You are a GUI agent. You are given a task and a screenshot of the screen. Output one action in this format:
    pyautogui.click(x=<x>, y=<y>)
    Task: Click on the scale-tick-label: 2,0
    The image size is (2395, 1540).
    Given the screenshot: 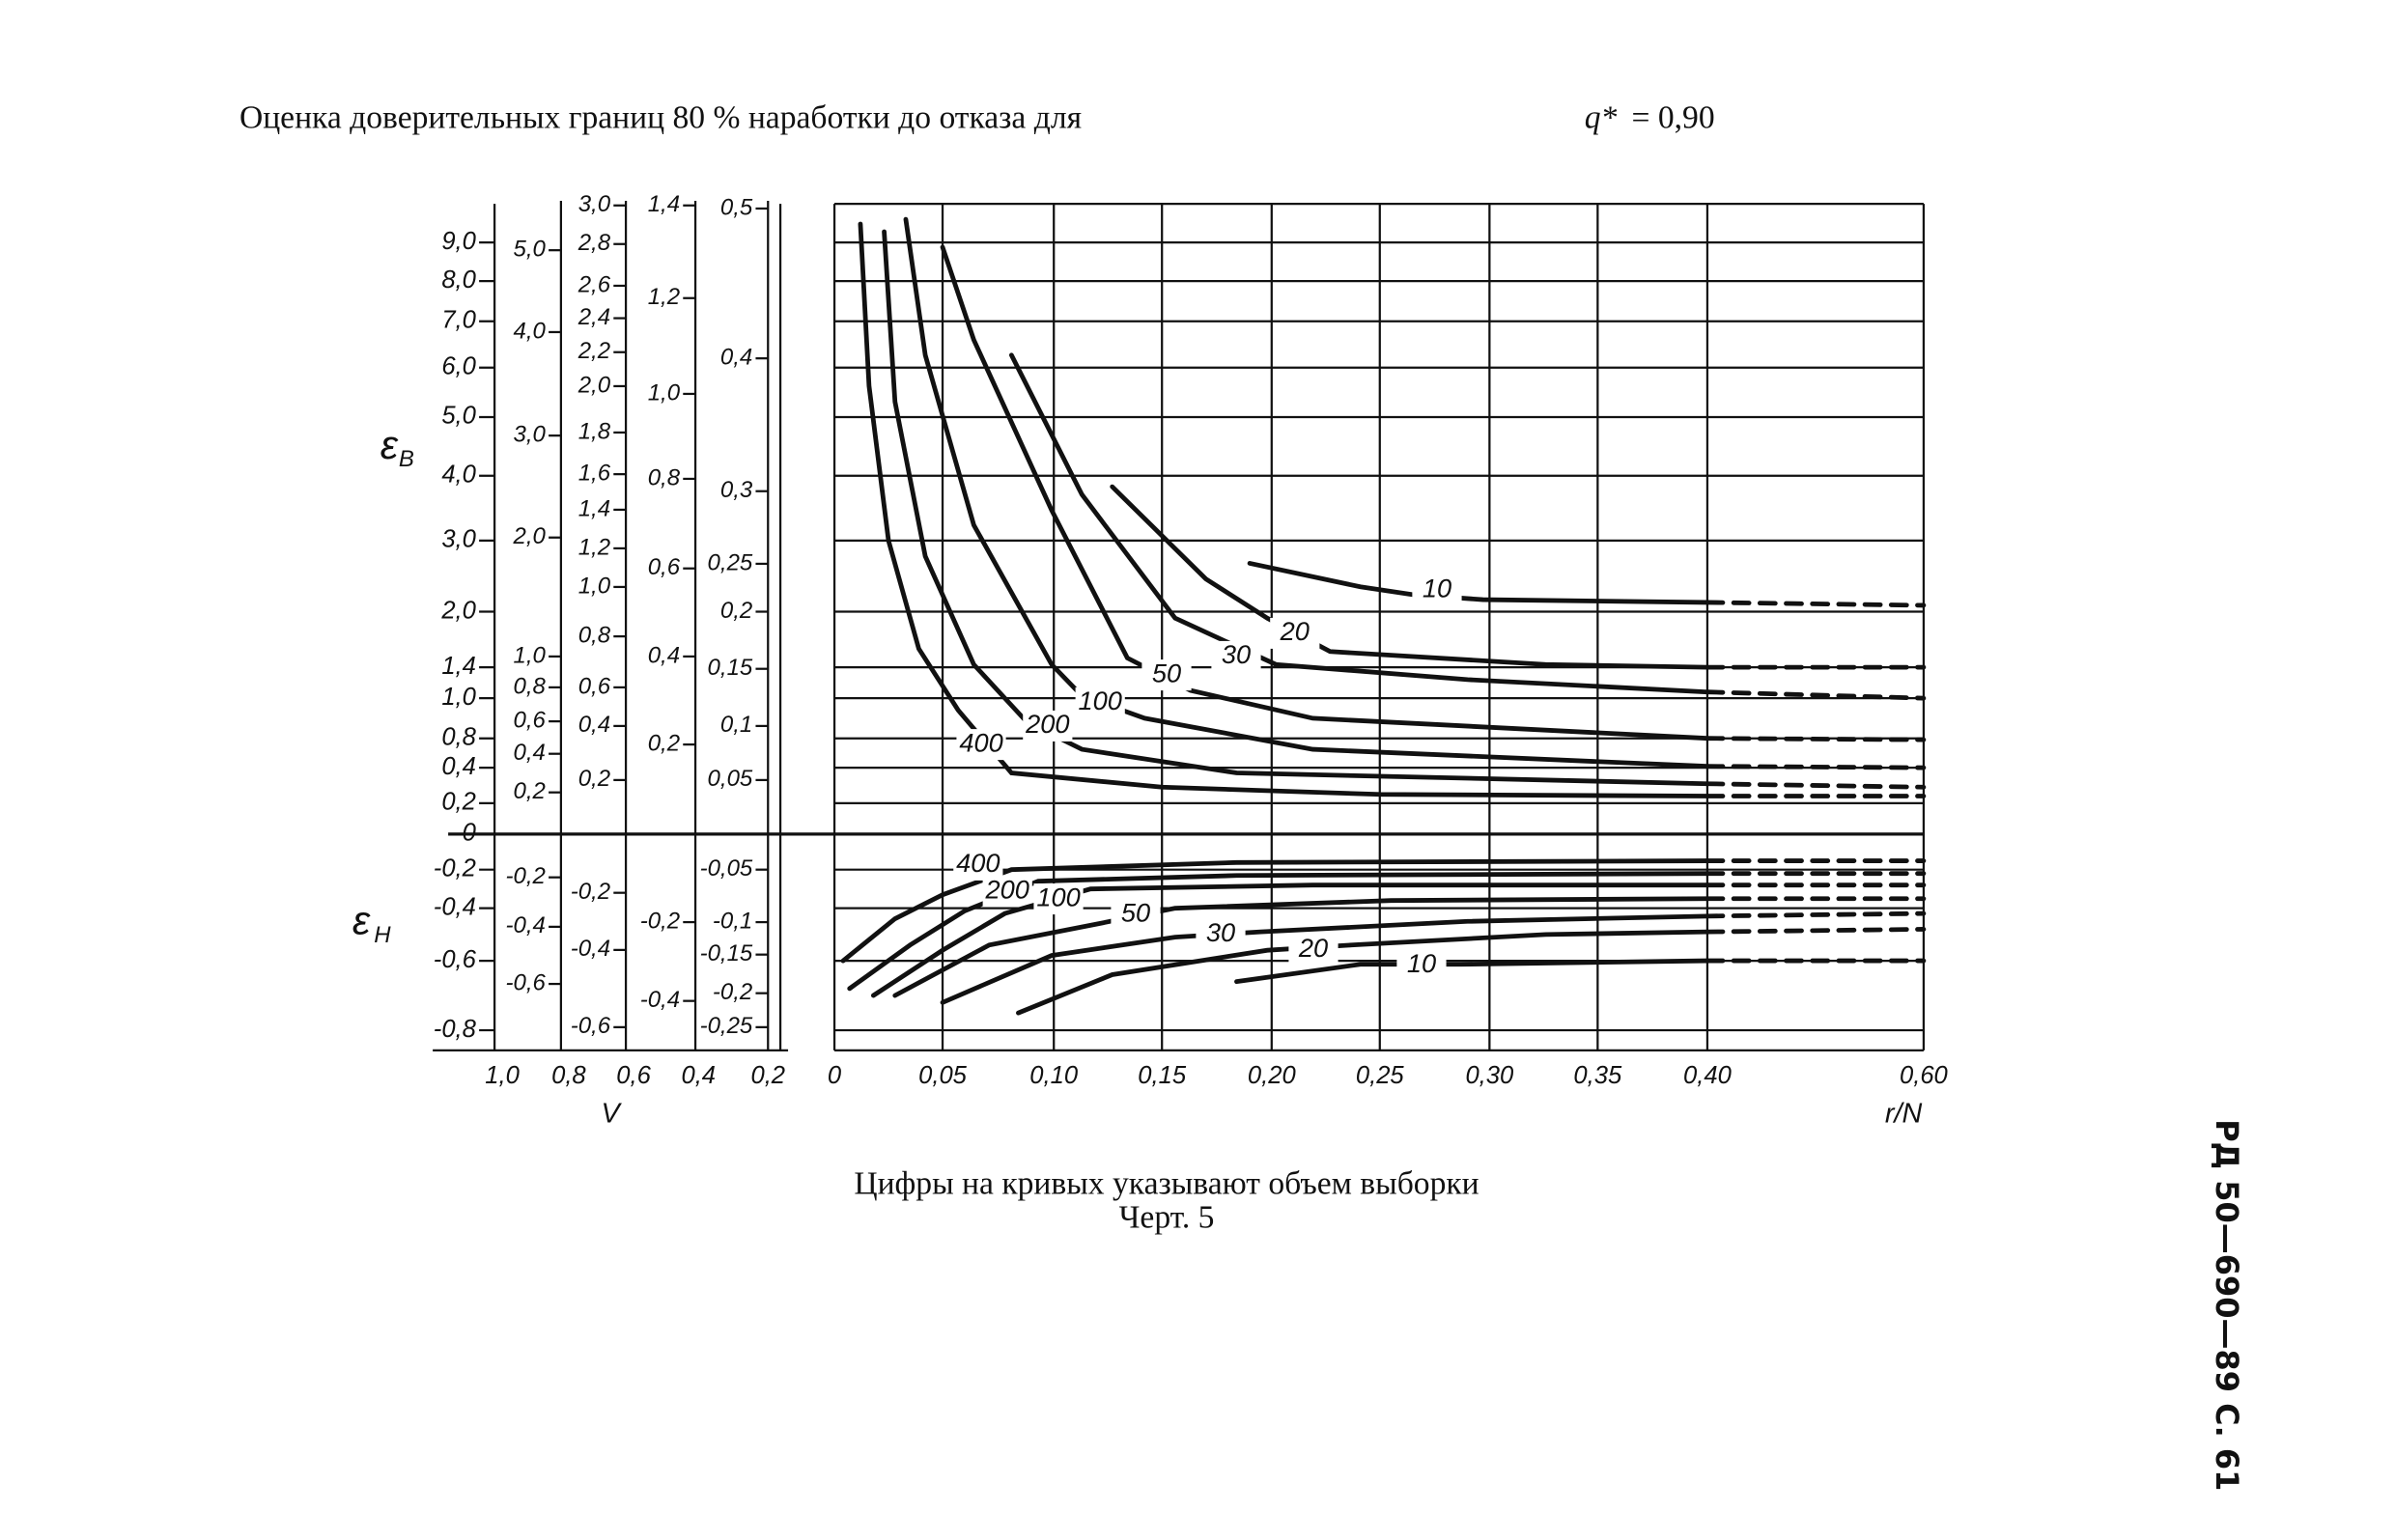 What is the action you would take?
    pyautogui.click(x=594, y=385)
    